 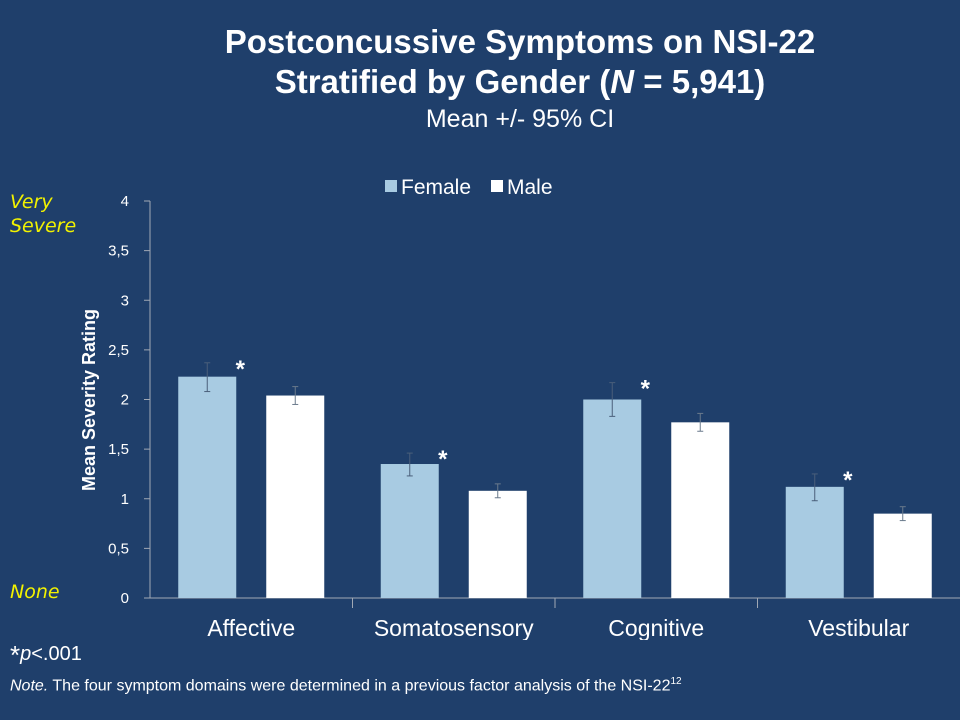 What do you see at coordinates (125, 499) in the screenshot?
I see `y-tick-label: 1` at bounding box center [125, 499].